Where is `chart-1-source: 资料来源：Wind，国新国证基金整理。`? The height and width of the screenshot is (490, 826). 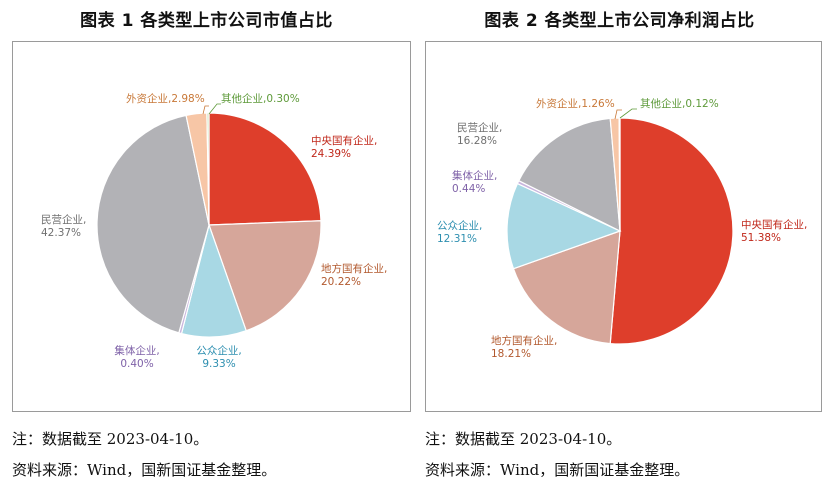 chart-1-source: 资料来源：Wind，国新国证基金整理。 is located at coordinates (144, 470).